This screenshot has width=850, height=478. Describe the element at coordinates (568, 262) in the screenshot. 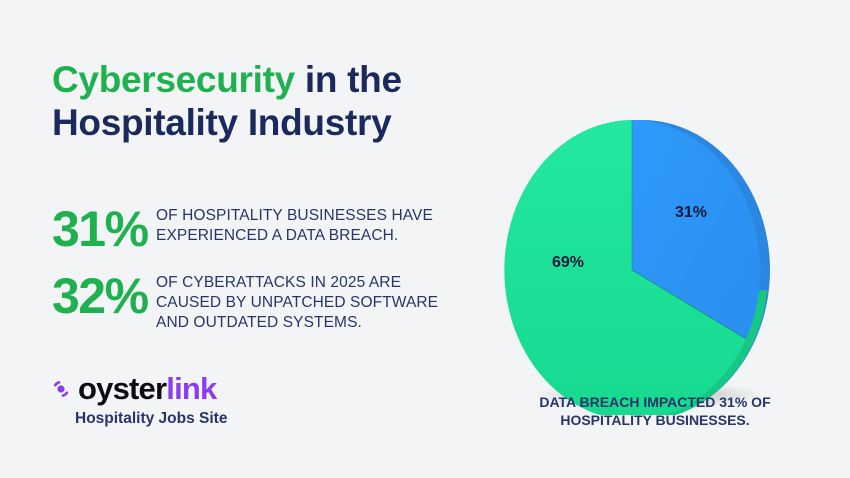

I see `pie-label-69: 69%` at that location.